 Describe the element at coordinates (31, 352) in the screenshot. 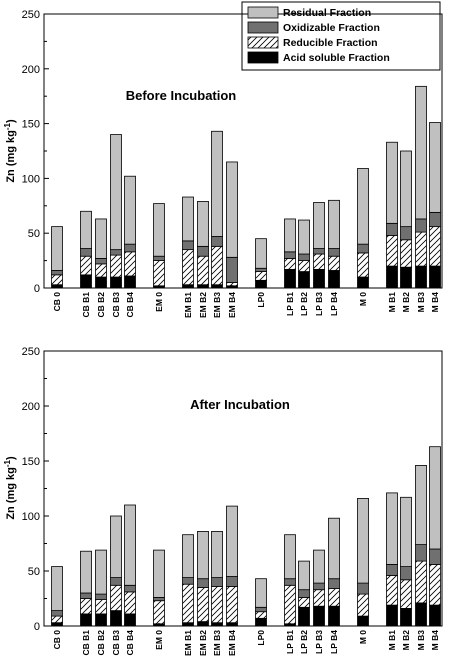

I see `y-tick-label: 250` at that location.